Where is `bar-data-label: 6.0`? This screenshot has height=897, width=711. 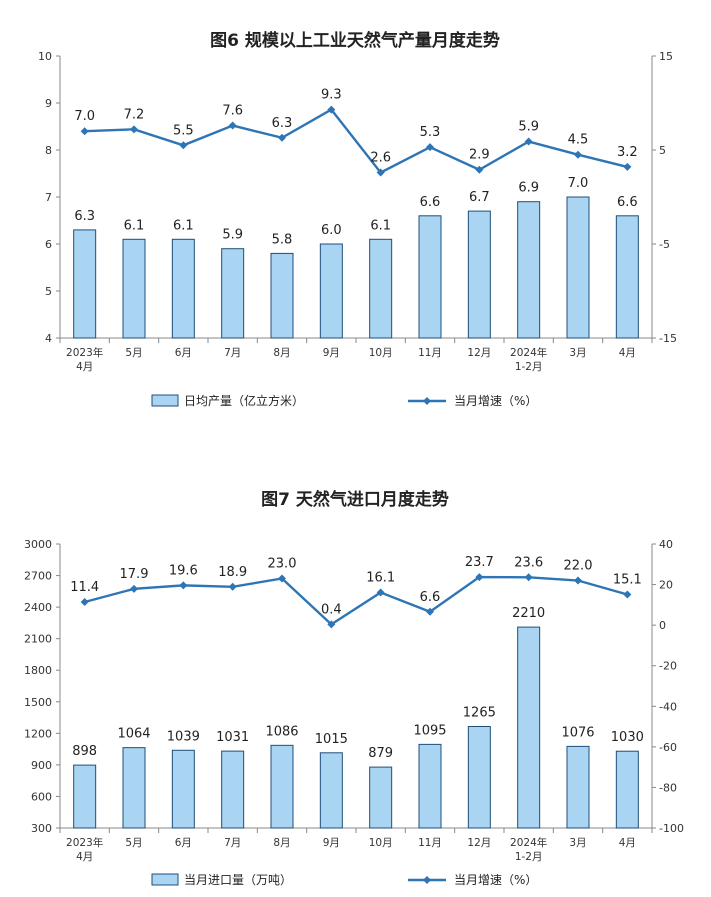
bar-data-label: 6.0 is located at coordinates (331, 230).